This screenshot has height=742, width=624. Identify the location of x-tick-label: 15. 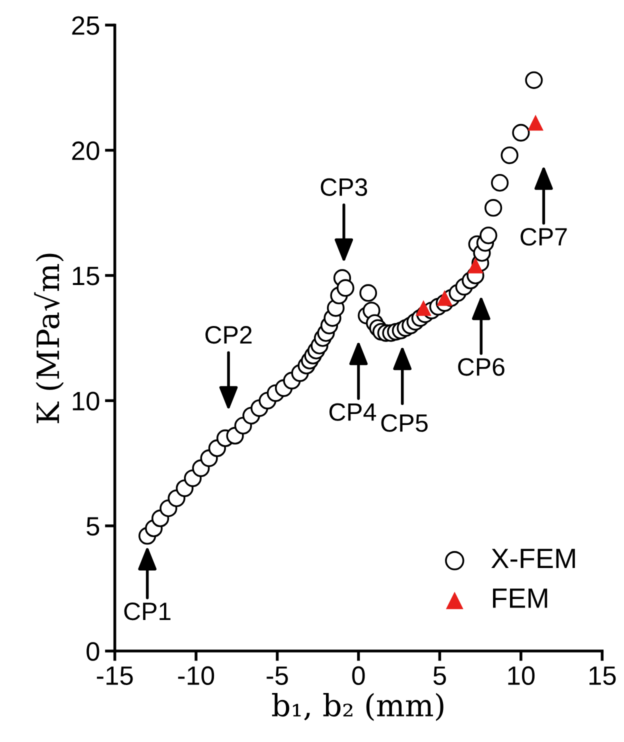
(602, 675).